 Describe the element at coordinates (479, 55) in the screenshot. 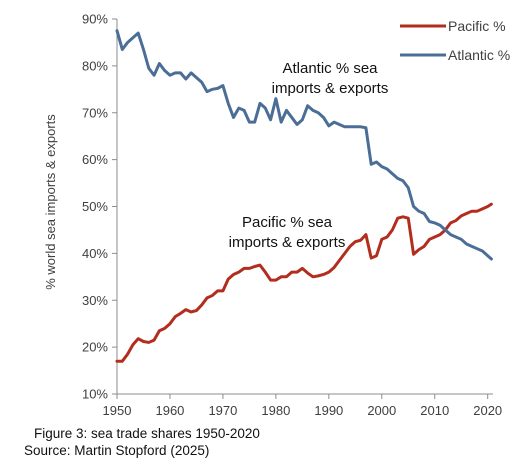

I see `legend-label-atlantic: Atlantic %` at that location.